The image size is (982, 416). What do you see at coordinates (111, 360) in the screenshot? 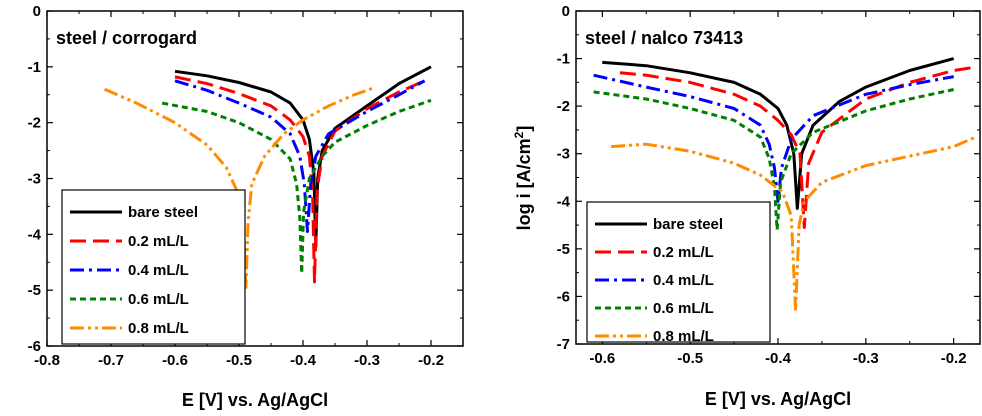
I see `x-tick-label: -0.7` at bounding box center [111, 360].